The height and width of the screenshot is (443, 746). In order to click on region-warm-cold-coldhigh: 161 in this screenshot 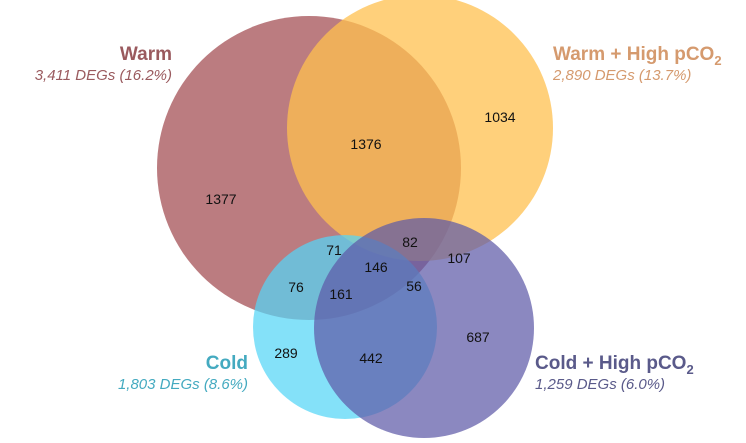, I will do `click(341, 294)`.